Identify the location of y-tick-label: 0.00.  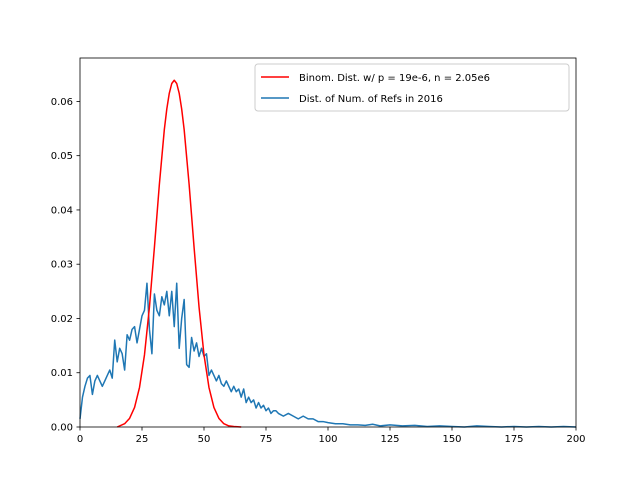
(62, 428).